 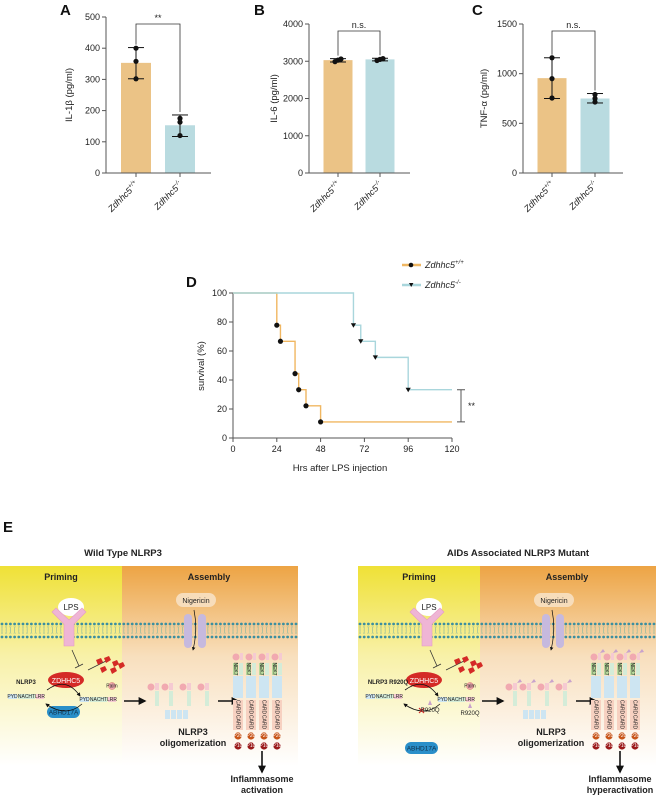 I want to click on y-tick-label: 500, so click(x=92, y=17).